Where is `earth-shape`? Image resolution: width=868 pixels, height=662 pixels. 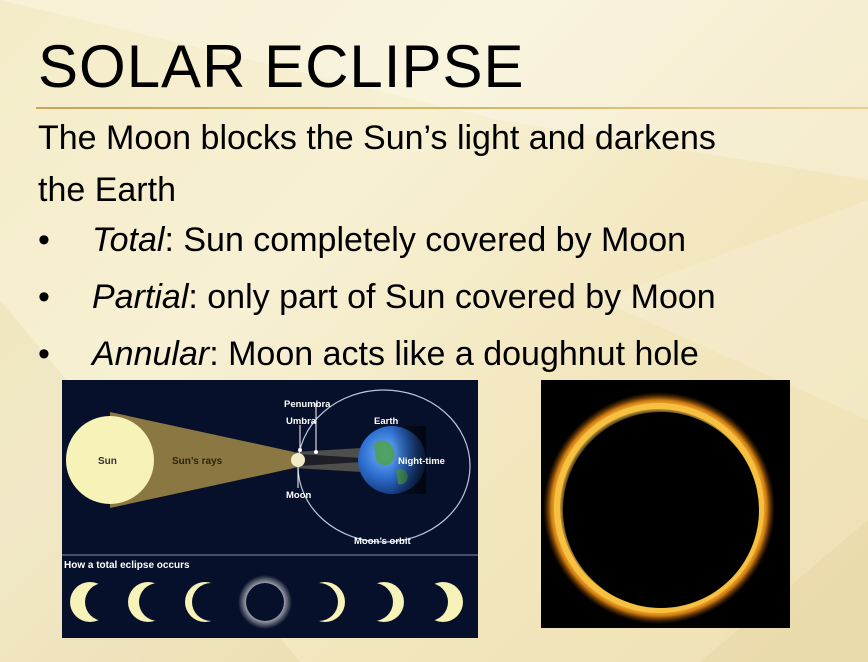 earth-shape is located at coordinates (392, 460).